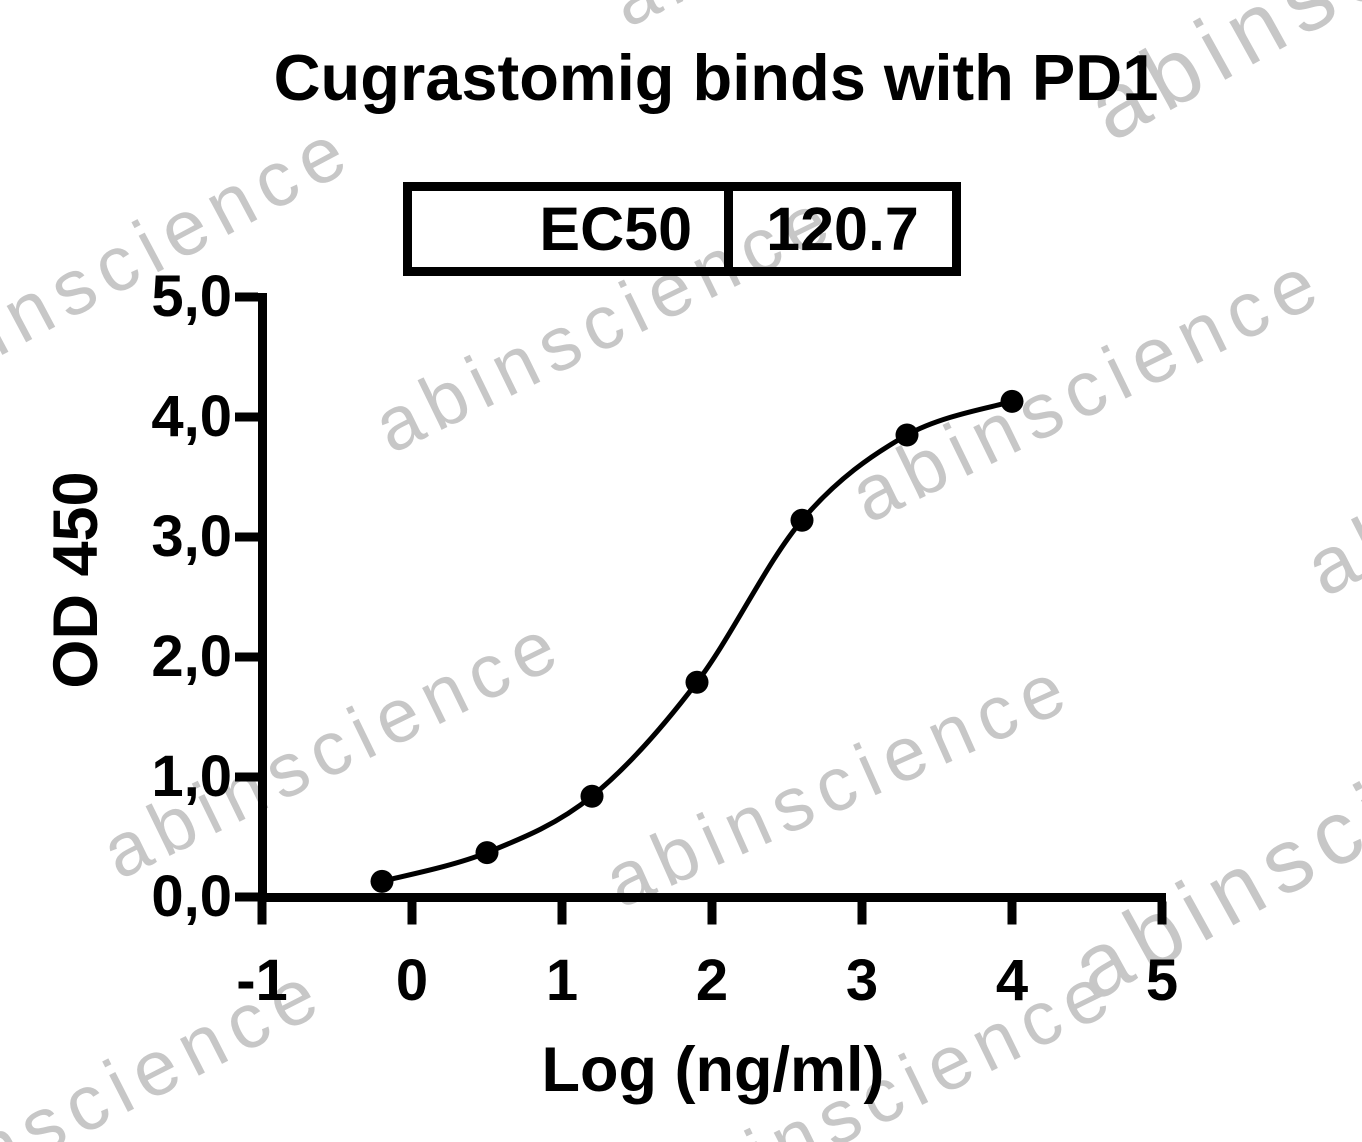 This screenshot has height=1142, width=1362. Describe the element at coordinates (262, 980) in the screenshot. I see `x-tick-label: -1` at that location.